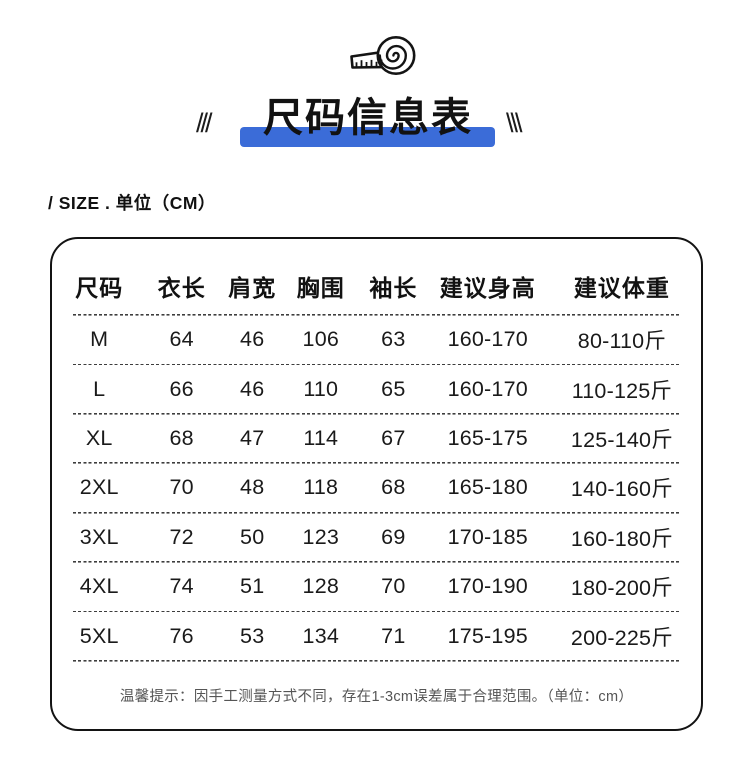 The width and height of the screenshot is (750, 760). Describe the element at coordinates (99, 339) in the screenshot. I see `table-cell: M` at that location.